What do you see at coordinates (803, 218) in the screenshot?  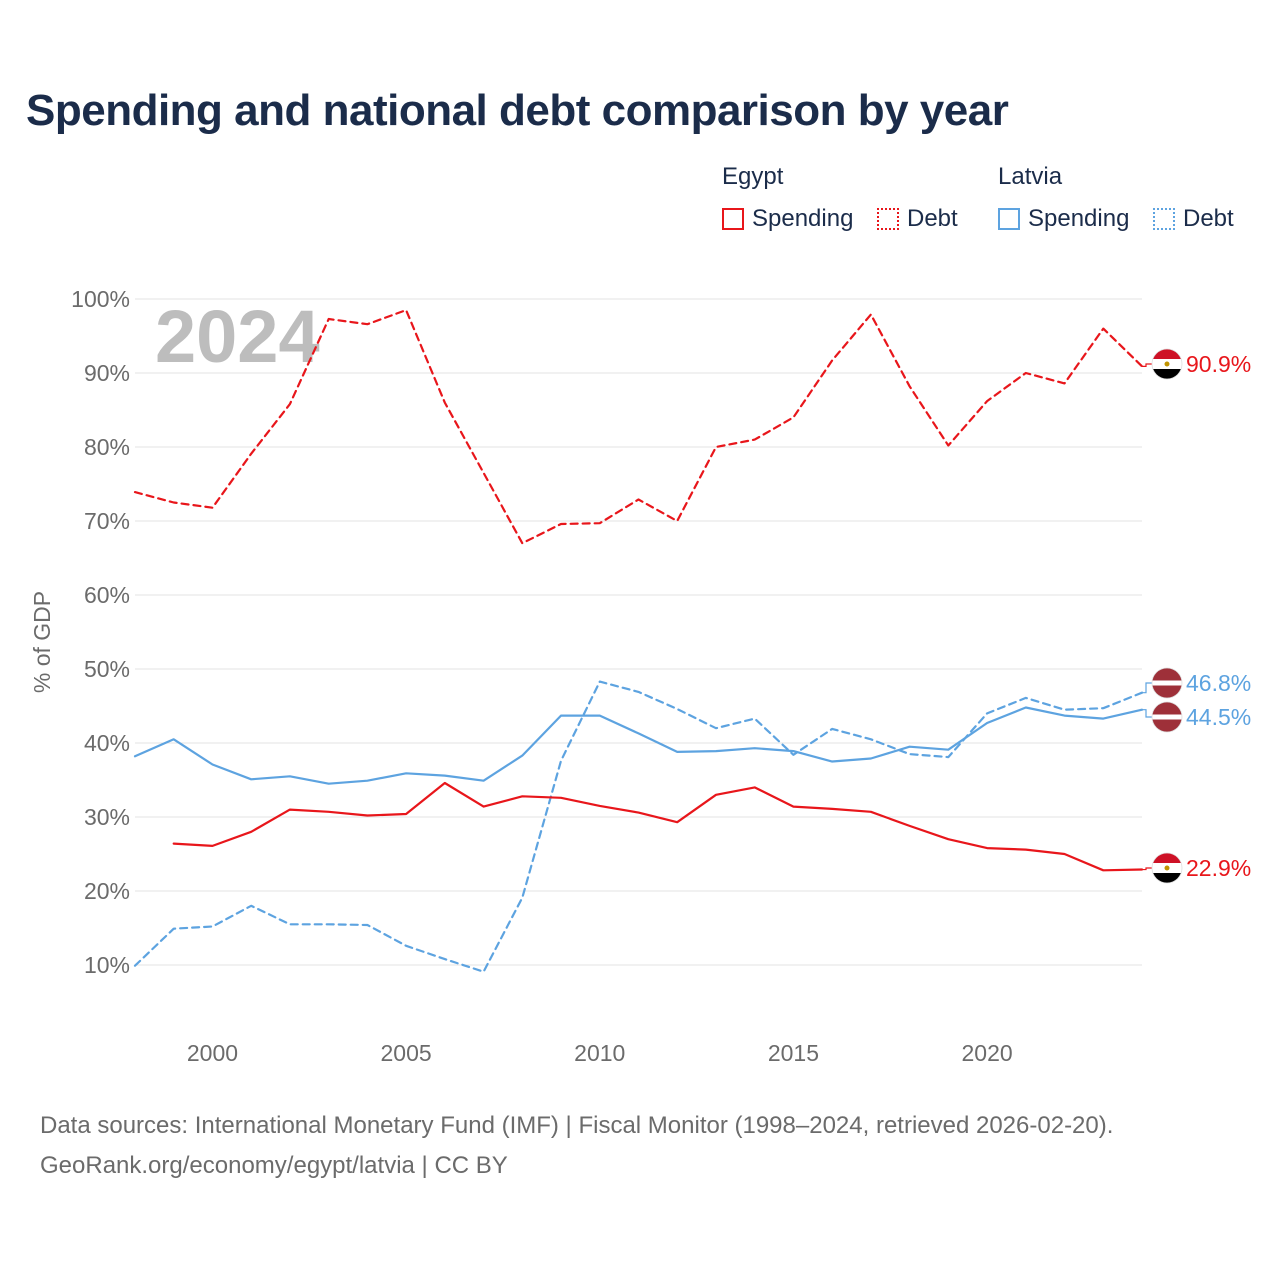 I see `legend-egypt-spending-label: Spending` at bounding box center [803, 218].